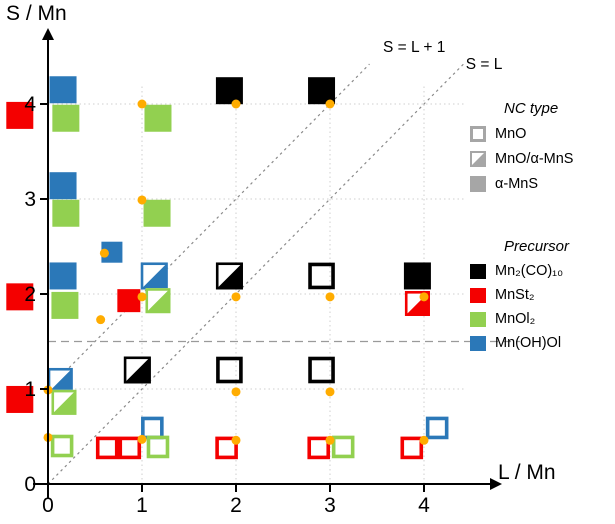 The width and height of the screenshot is (615, 524). I want to click on legend-item-label: Mn(OH)Ol, so click(528, 343).